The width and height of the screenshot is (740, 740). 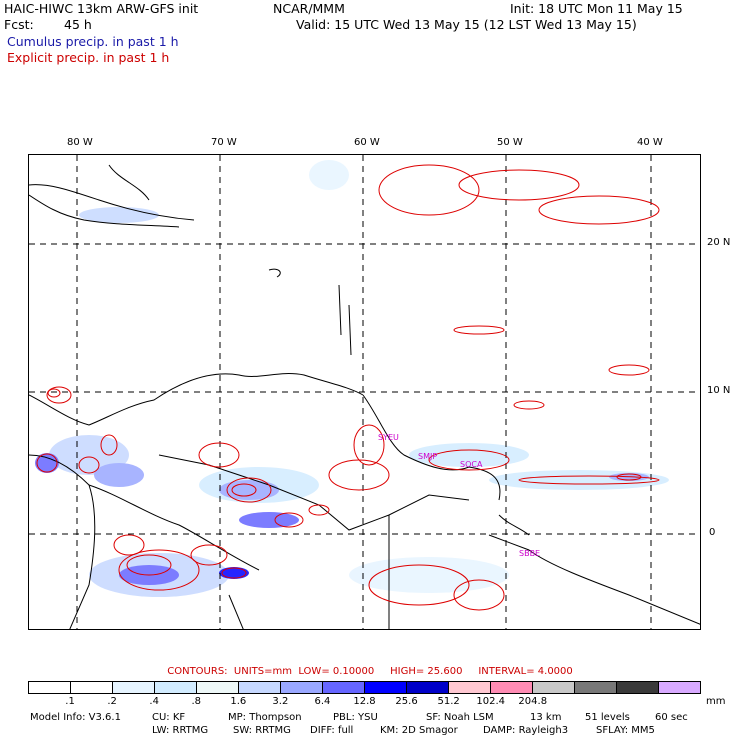 I want to click on org-label: NCAR/MMM, so click(x=309, y=8).